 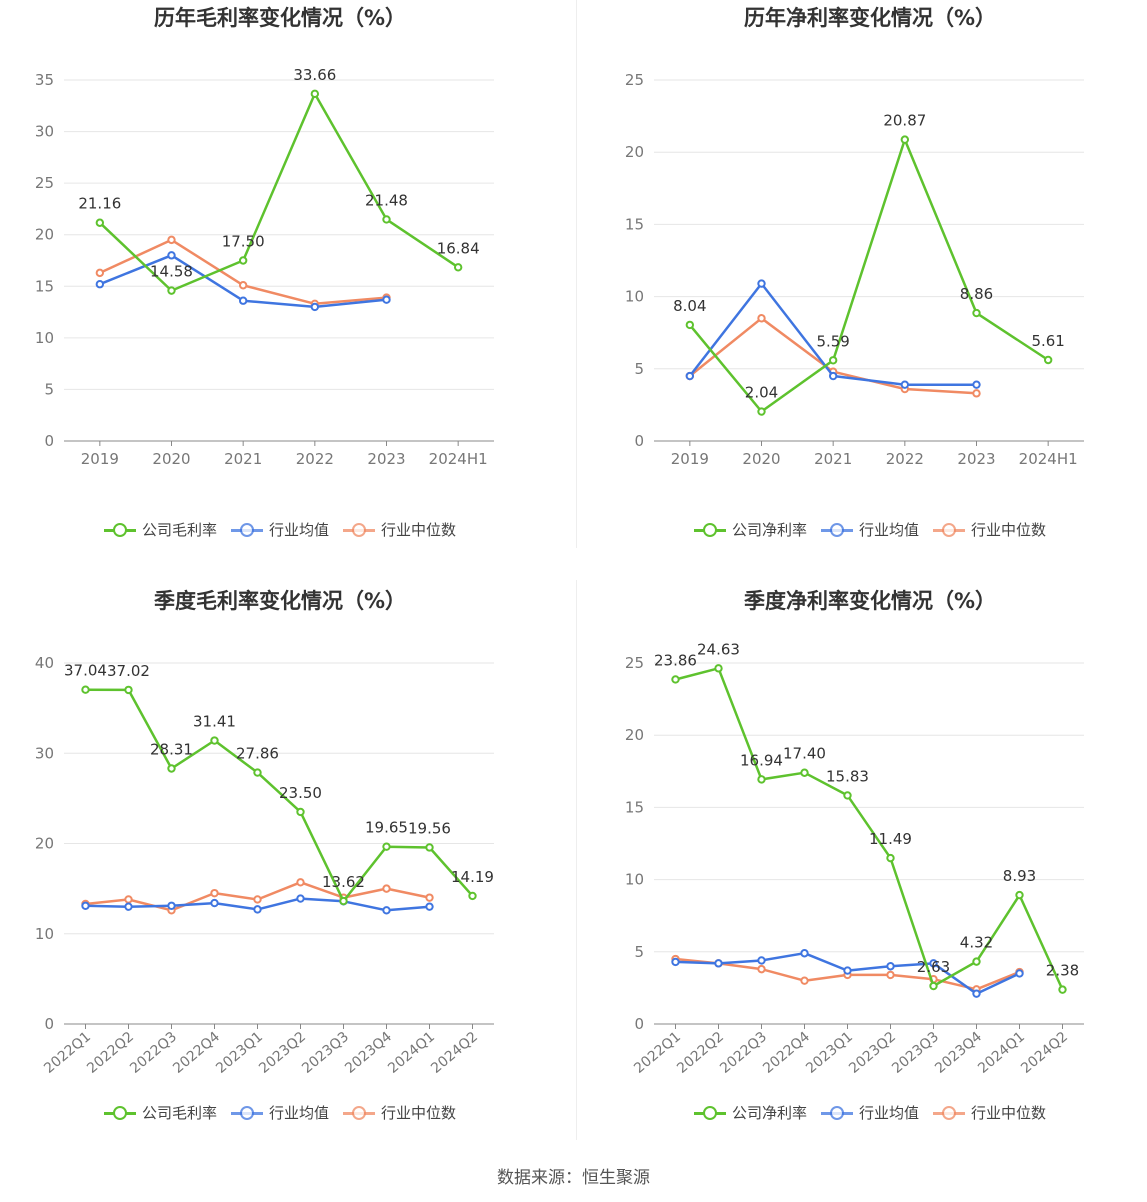 I want to click on panel-divider-bottom, so click(x=576, y=860).